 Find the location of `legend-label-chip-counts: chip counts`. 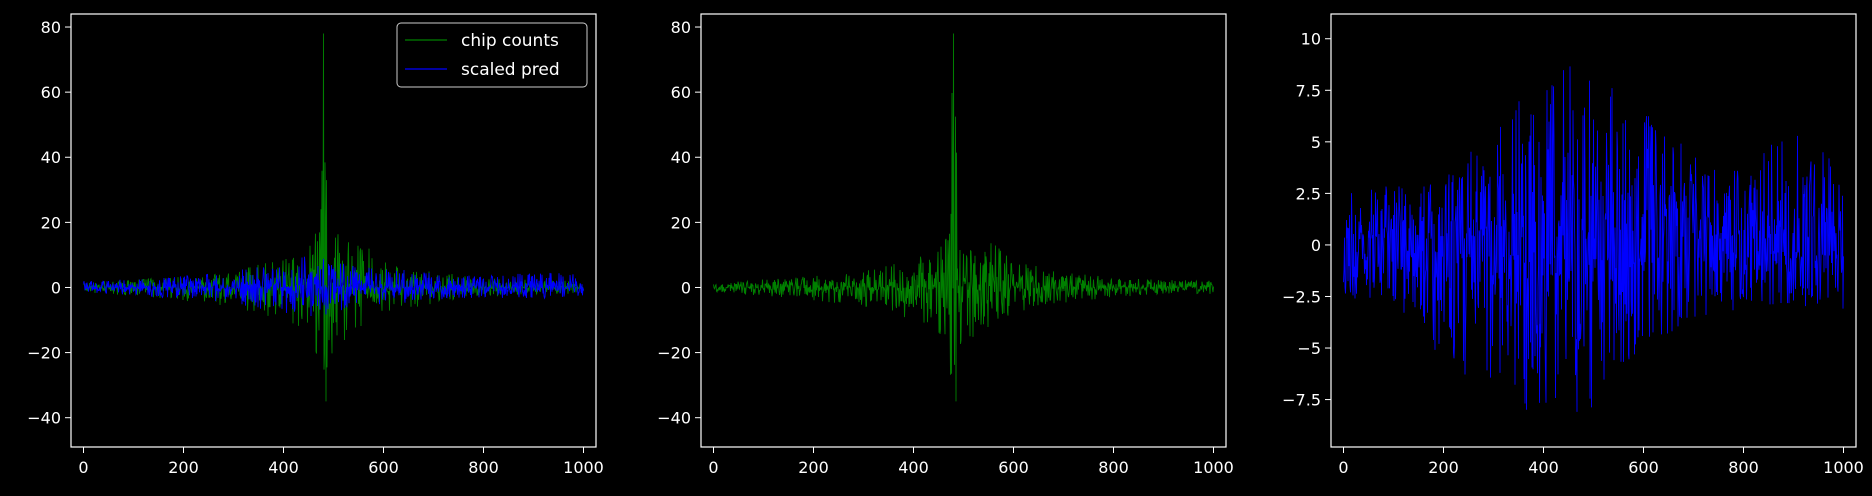

legend-label-chip-counts: chip counts is located at coordinates (510, 41).